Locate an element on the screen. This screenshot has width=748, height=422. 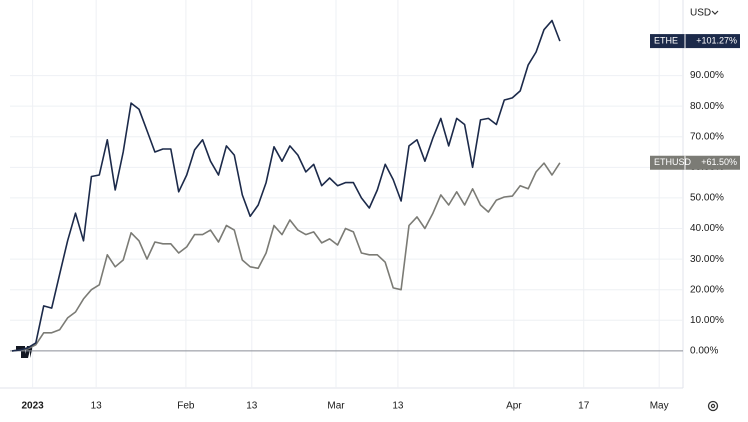
y-tick-label: 20.00% is located at coordinates (707, 289).